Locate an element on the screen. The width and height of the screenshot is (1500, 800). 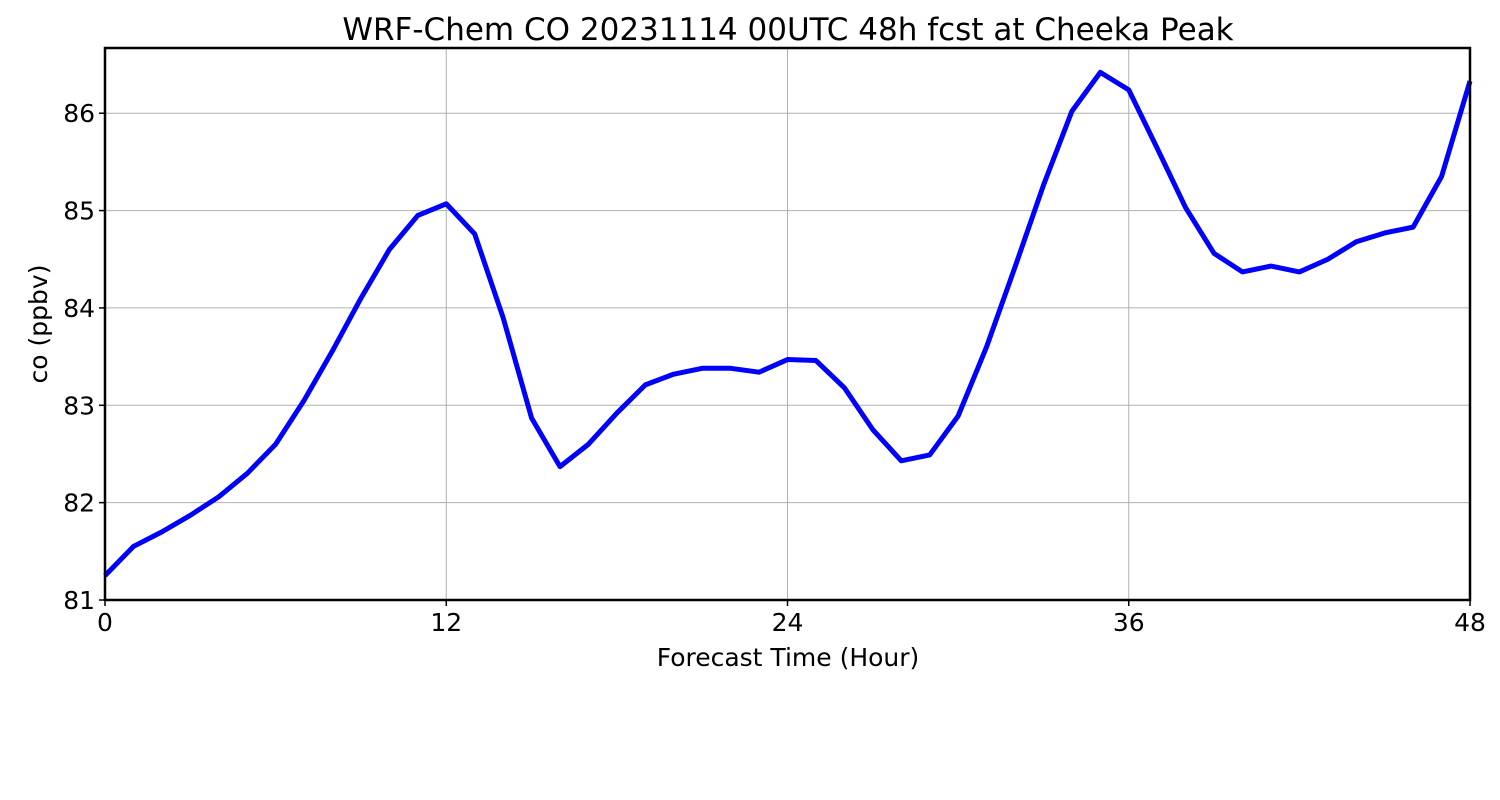
x-axis: 0 12 24 36 48 is located at coordinates (791, 618).